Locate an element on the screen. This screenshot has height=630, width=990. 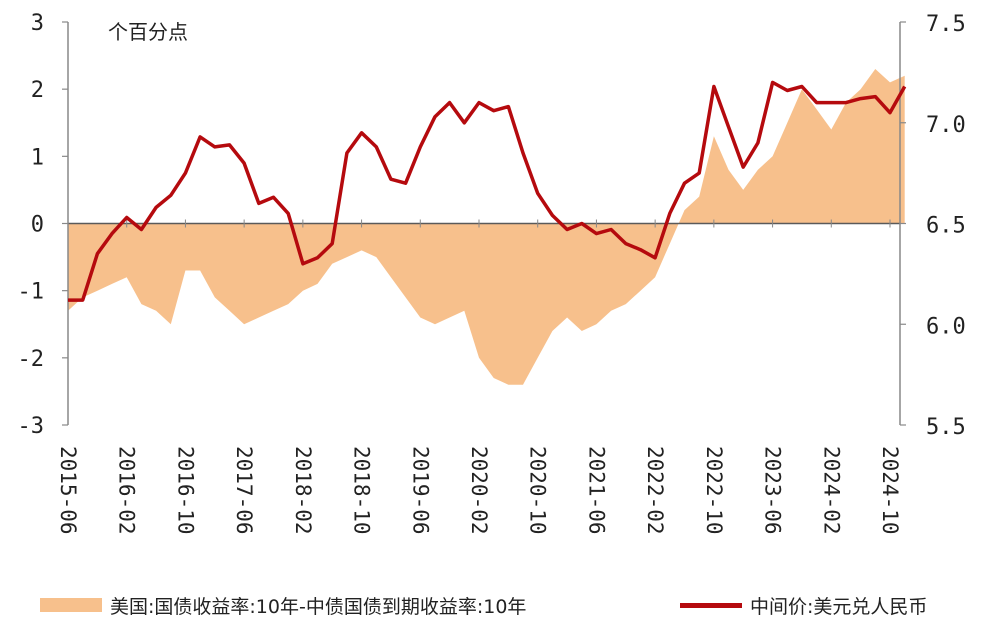
right-tick-label: 6.0 is located at coordinates (946, 326).